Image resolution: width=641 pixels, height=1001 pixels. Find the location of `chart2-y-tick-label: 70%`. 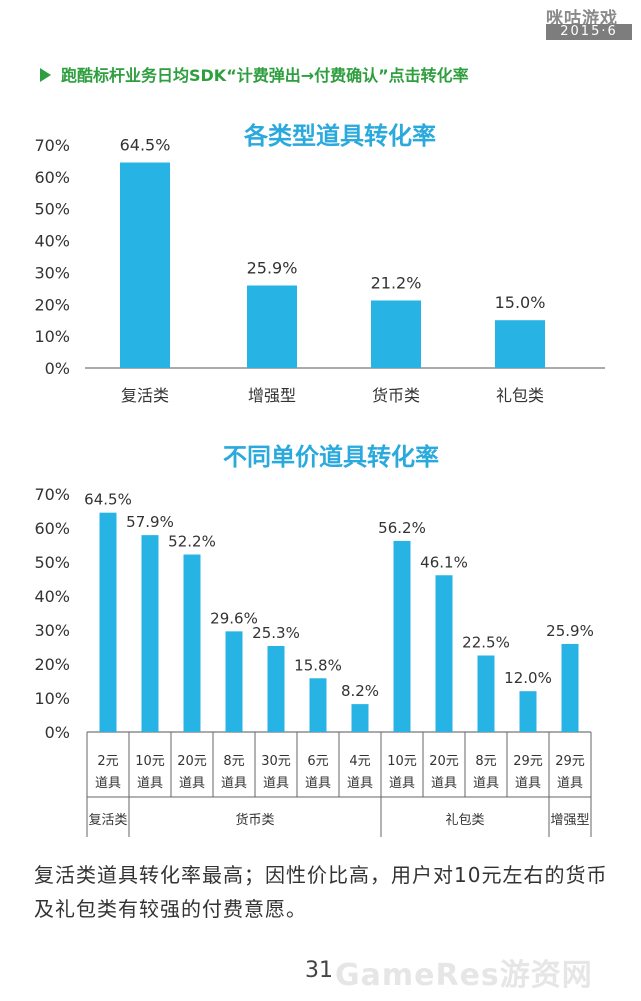

chart2-y-tick-label: 70% is located at coordinates (52, 494).